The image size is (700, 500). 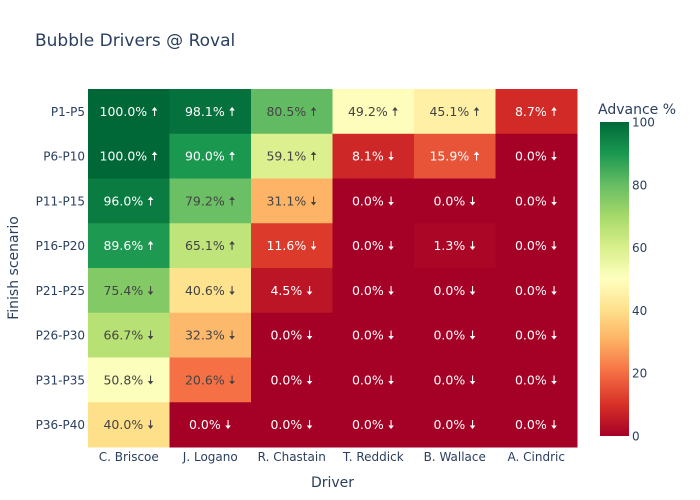 What do you see at coordinates (639, 248) in the screenshot?
I see `colorbar-tick-label: 60` at bounding box center [639, 248].